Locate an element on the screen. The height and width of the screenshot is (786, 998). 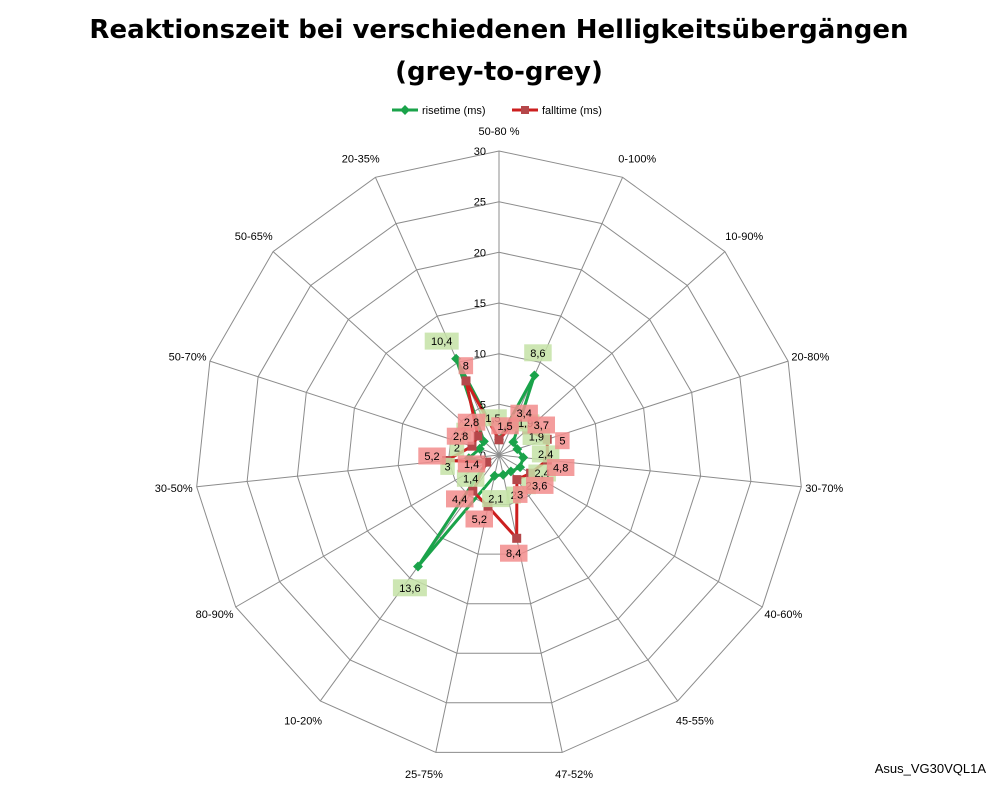
data-label-text-s1-11: 5,2 is located at coordinates (431, 457).